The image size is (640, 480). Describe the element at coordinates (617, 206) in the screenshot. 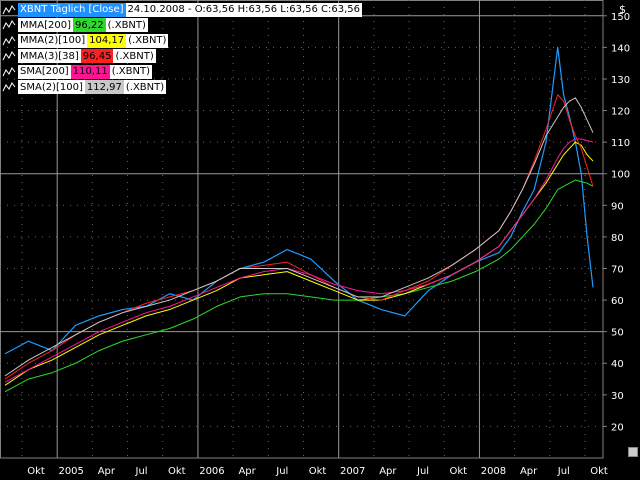

I see `y-tick-label: 90` at that location.